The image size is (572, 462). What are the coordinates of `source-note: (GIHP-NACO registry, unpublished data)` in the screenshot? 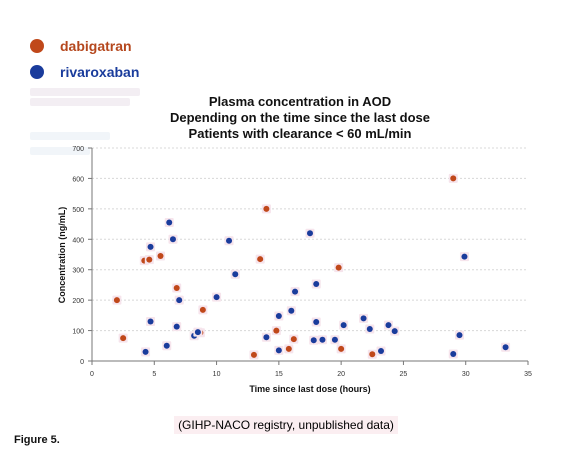 It's located at (286, 425).